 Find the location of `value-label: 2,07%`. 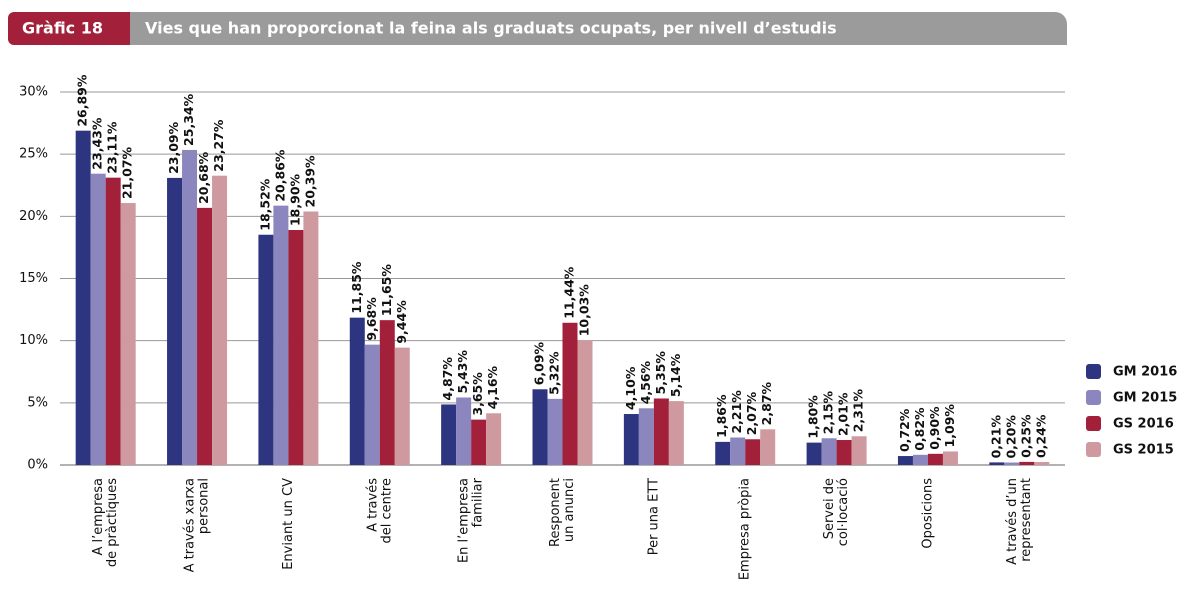

value-label: 2,07% is located at coordinates (751, 413).